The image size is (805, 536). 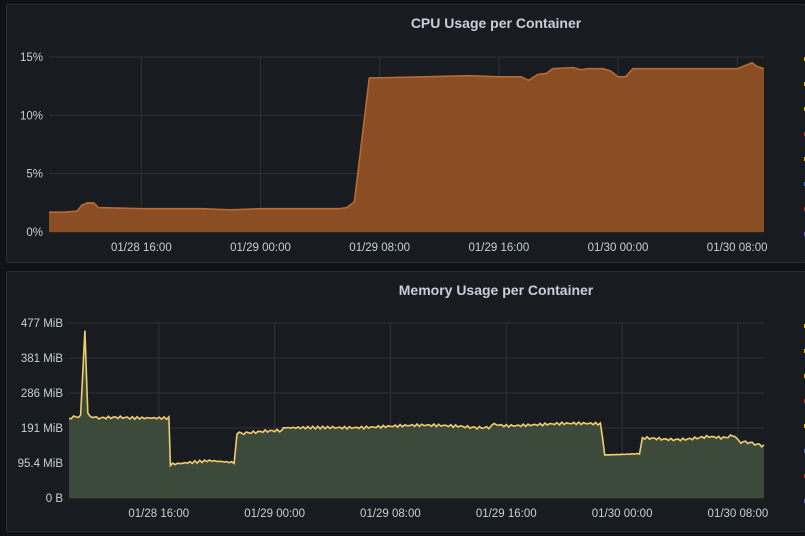 I want to click on y-tick-label: 10%, so click(x=31, y=116).